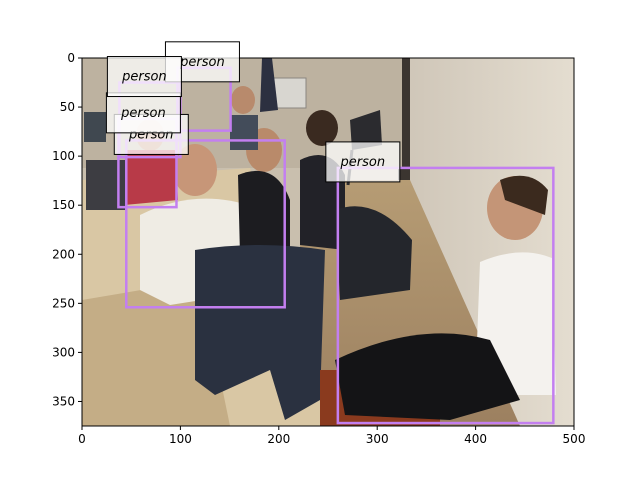  Describe the element at coordinates (63, 352) in the screenshot. I see `y-tick-label: 300` at that location.